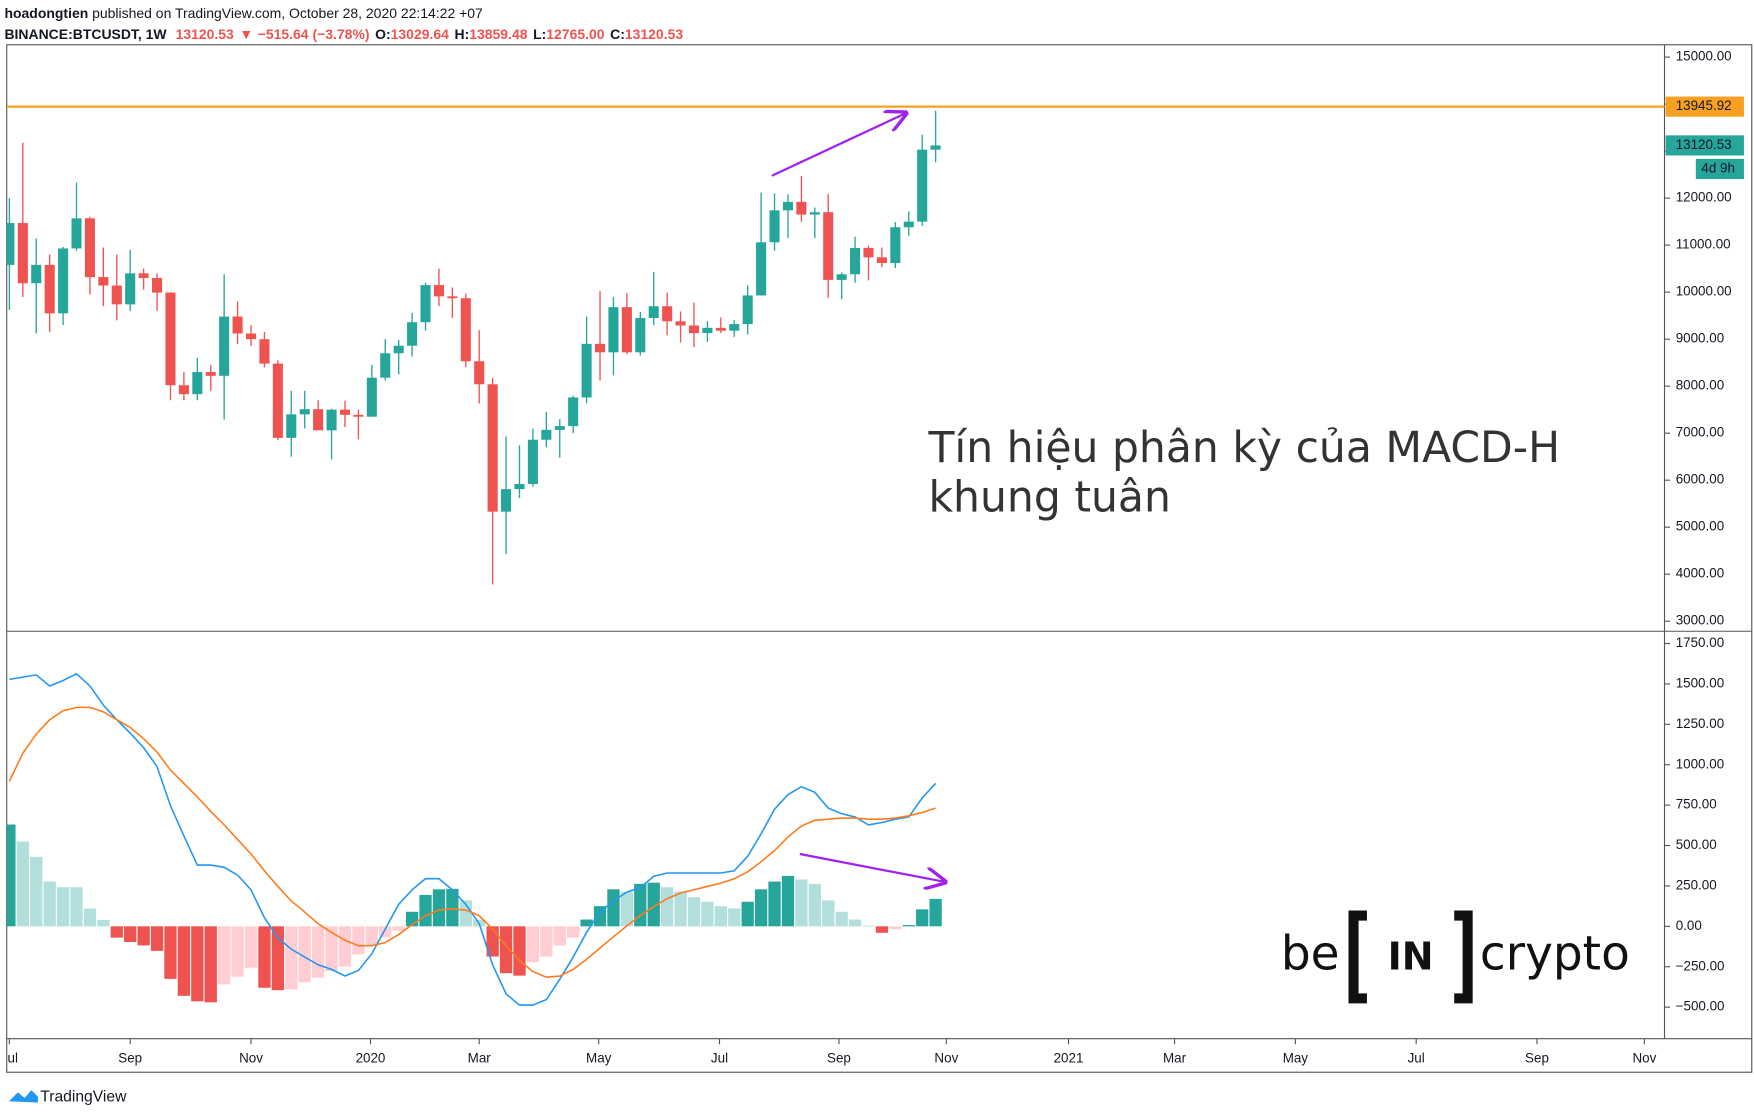  What do you see at coordinates (1243, 448) in the screenshot?
I see `annotation: Tín hiệu phân kỳ của MACD-H` at bounding box center [1243, 448].